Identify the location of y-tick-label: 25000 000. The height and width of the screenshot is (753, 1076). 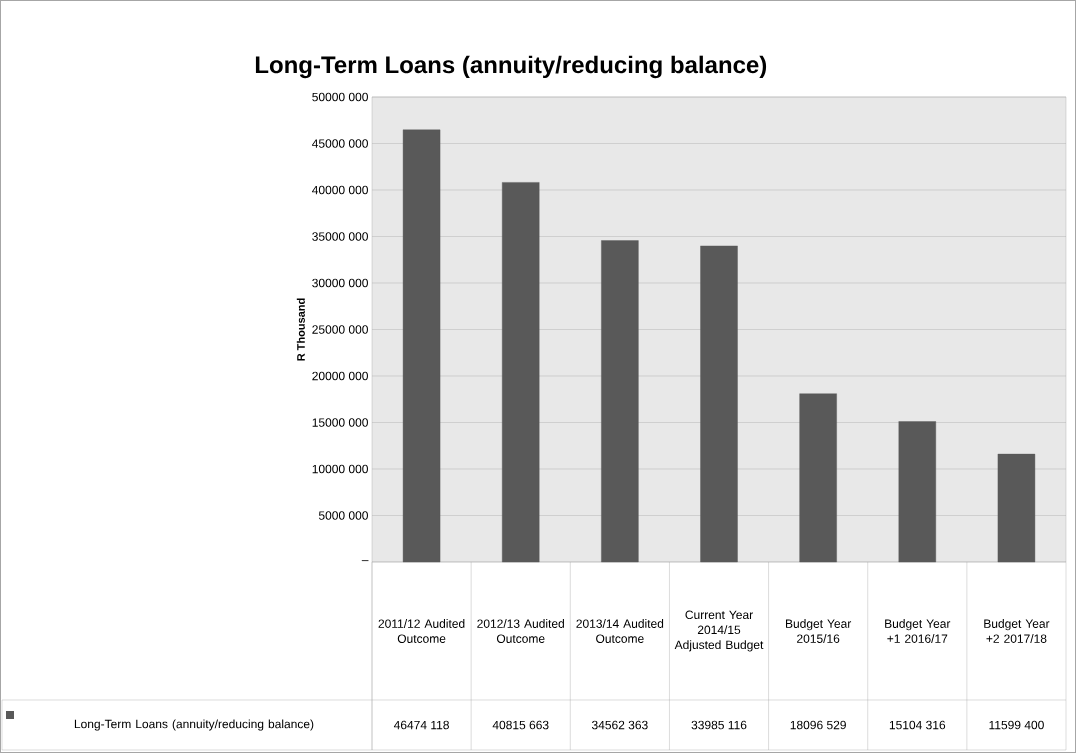
(340, 329).